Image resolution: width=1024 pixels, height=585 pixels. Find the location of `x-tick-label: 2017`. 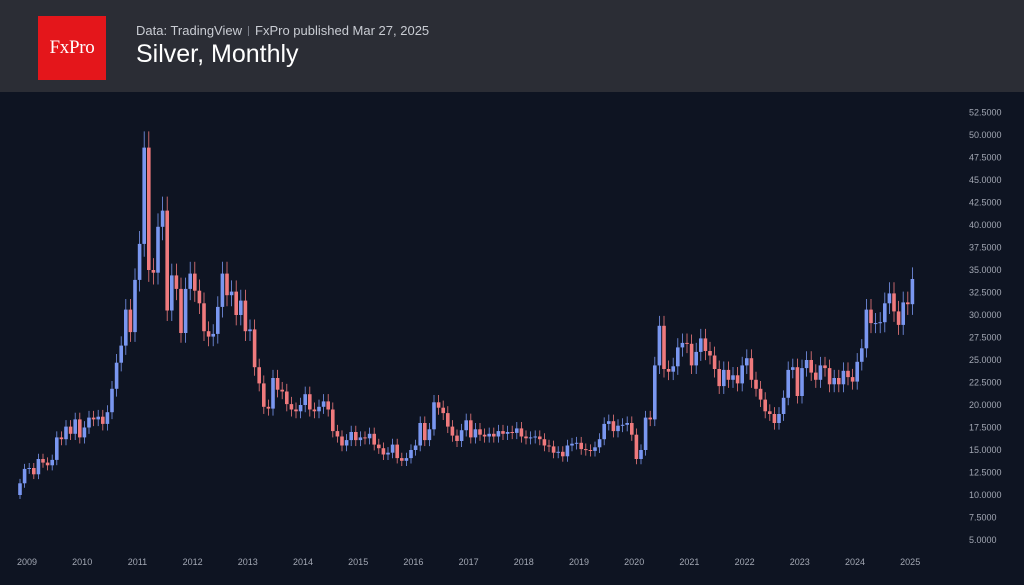

x-tick-label: 2017 is located at coordinates (469, 562).